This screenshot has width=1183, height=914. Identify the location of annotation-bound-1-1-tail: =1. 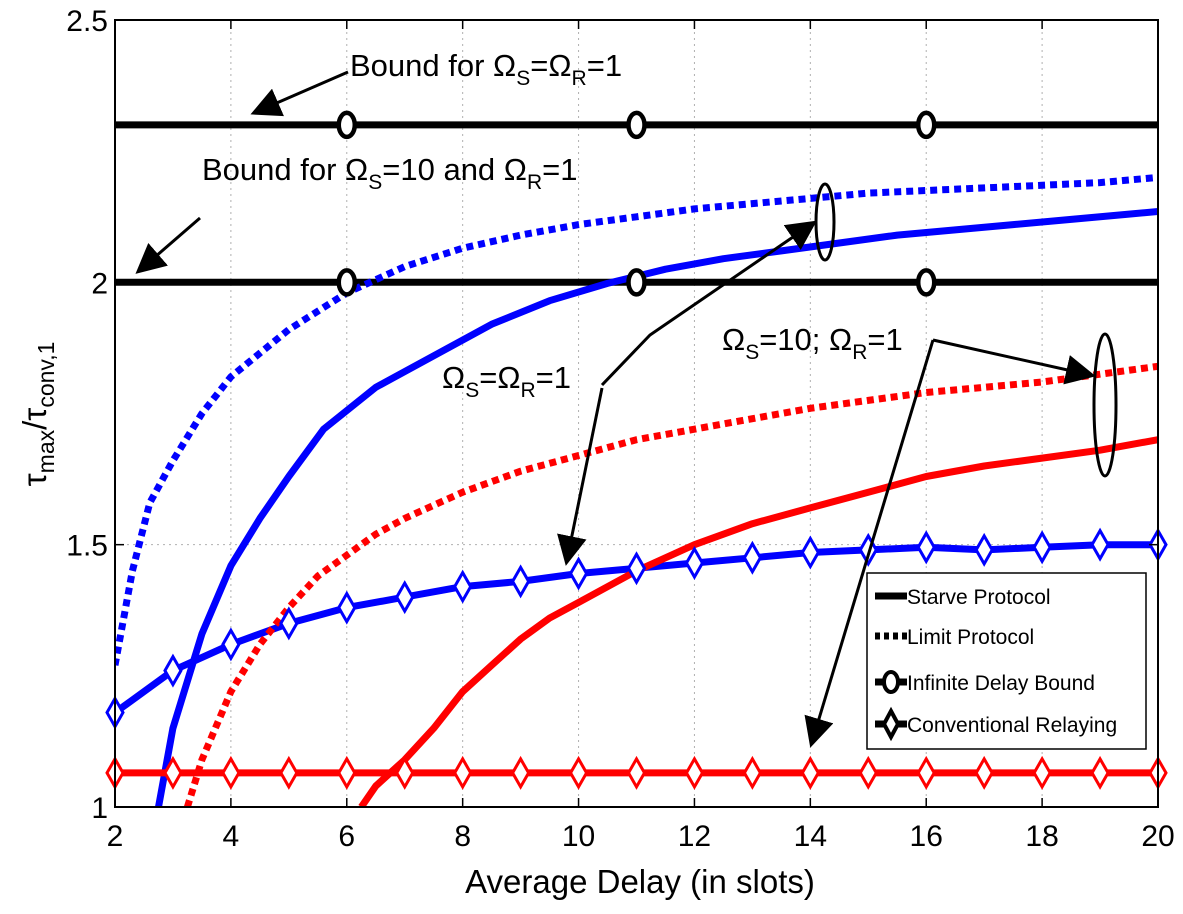
(604, 65).